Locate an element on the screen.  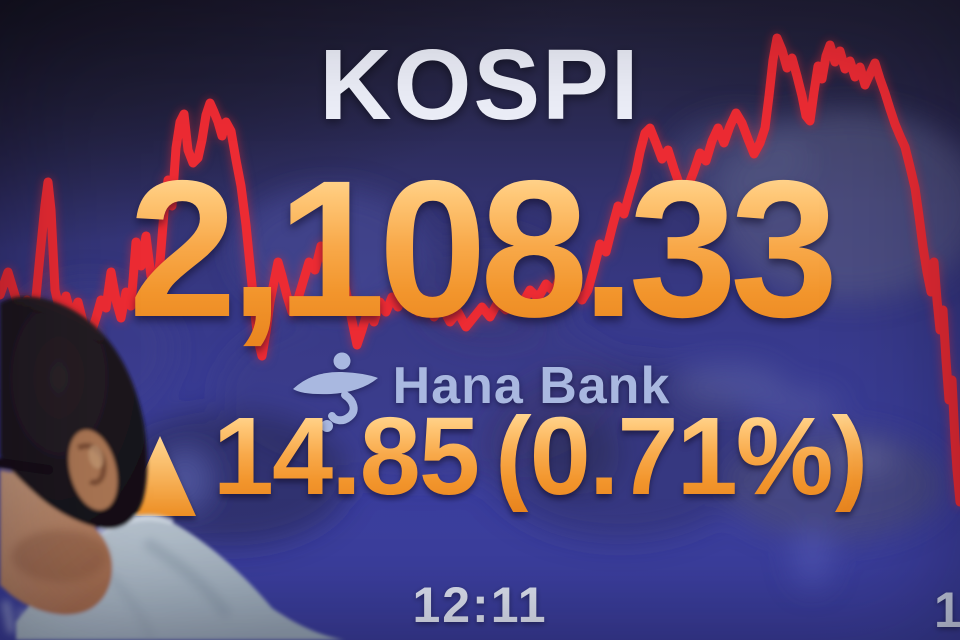
clock-time: 12:11 is located at coordinates (480, 605).